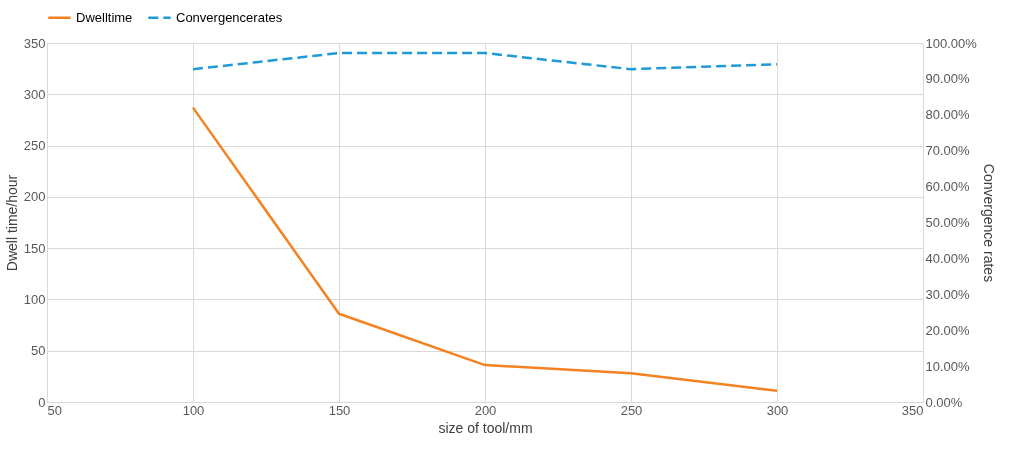 Image resolution: width=1013 pixels, height=450 pixels. Describe the element at coordinates (948, 187) in the screenshot. I see `y2-tick-label: 60.00%` at that location.